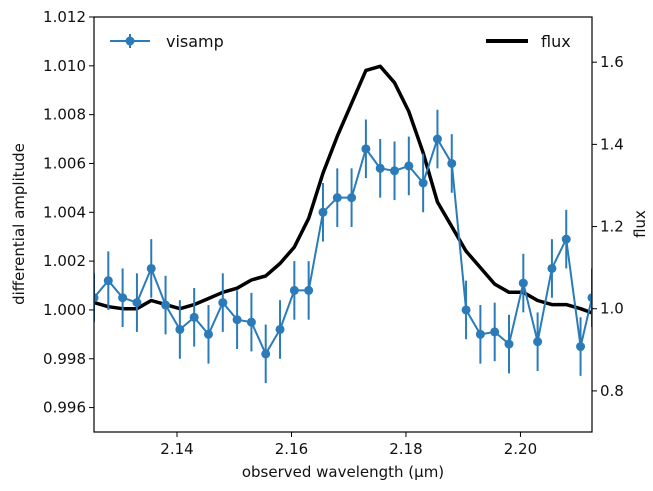 The image size is (653, 491). What do you see at coordinates (64, 17) in the screenshot?
I see `y-left-tick-label-8: 1.012` at bounding box center [64, 17].